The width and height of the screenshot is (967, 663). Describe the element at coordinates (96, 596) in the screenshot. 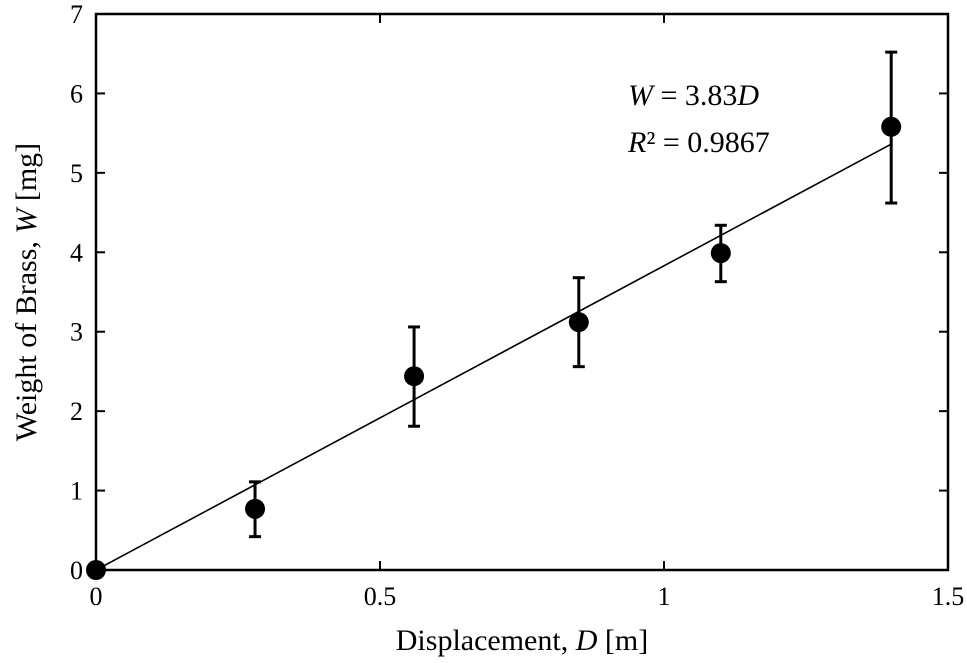

I see `x-tick-label: 0` at that location.